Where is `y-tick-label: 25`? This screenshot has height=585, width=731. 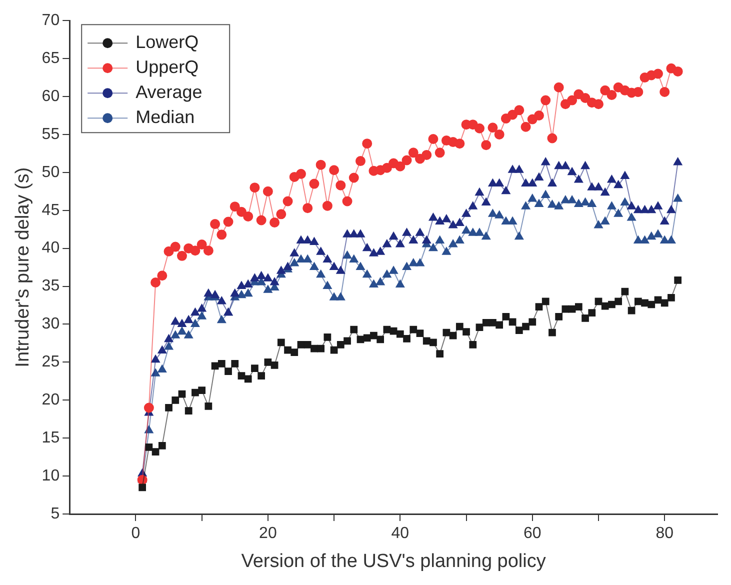 y-tick-label: 25 is located at coordinates (51, 362).